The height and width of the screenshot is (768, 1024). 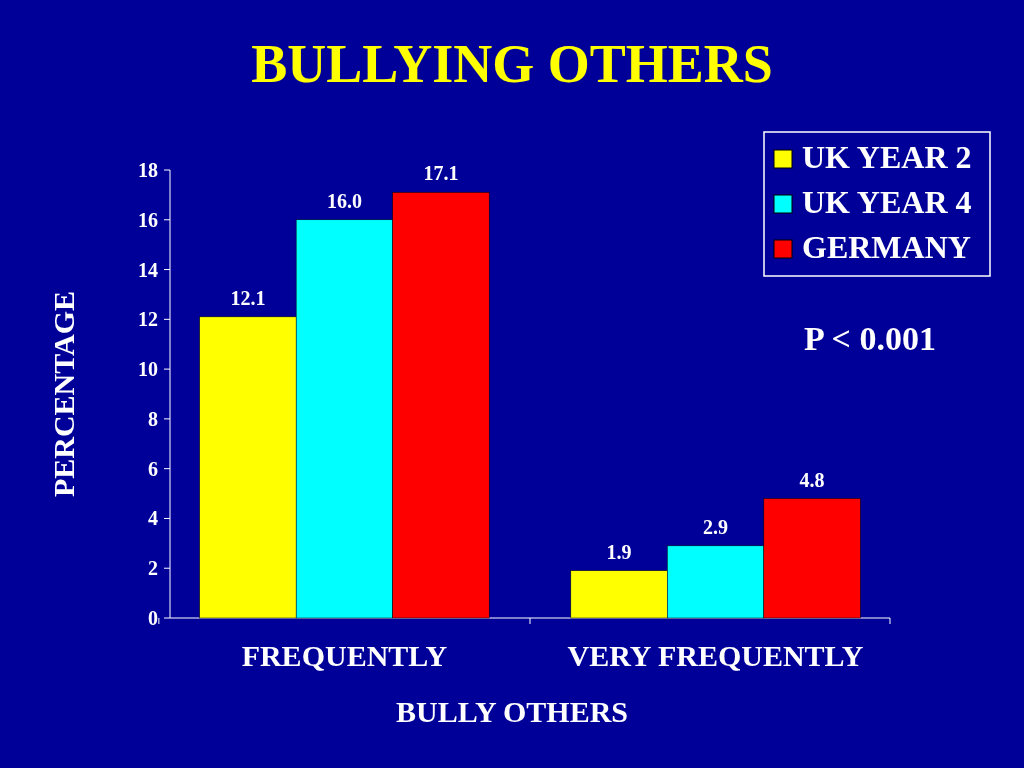 I want to click on y-tick-label: 16, so click(x=148, y=219).